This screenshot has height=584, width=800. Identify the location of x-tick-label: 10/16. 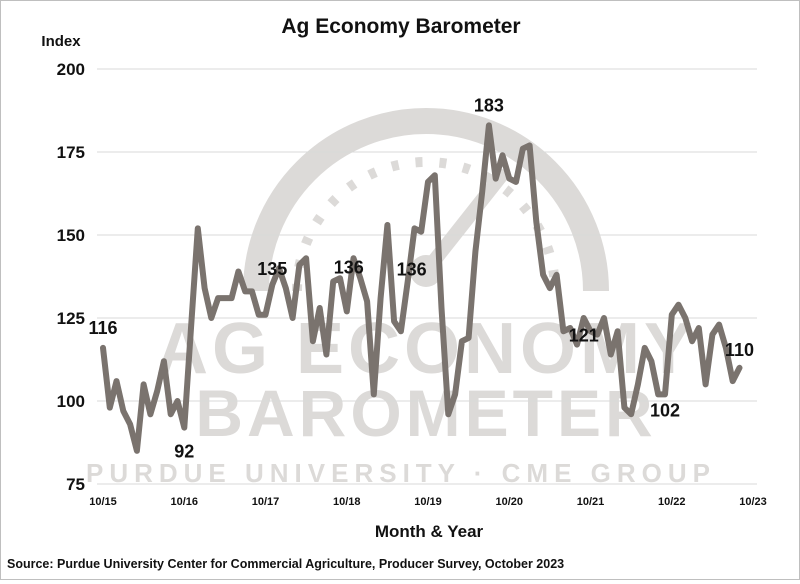
(184, 502).